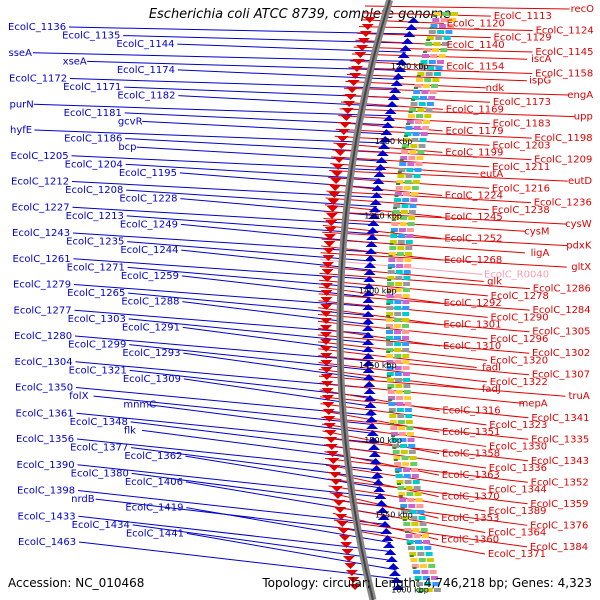 The height and width of the screenshot is (600, 600). I want to click on gene-label-right: ligA, so click(540, 253).